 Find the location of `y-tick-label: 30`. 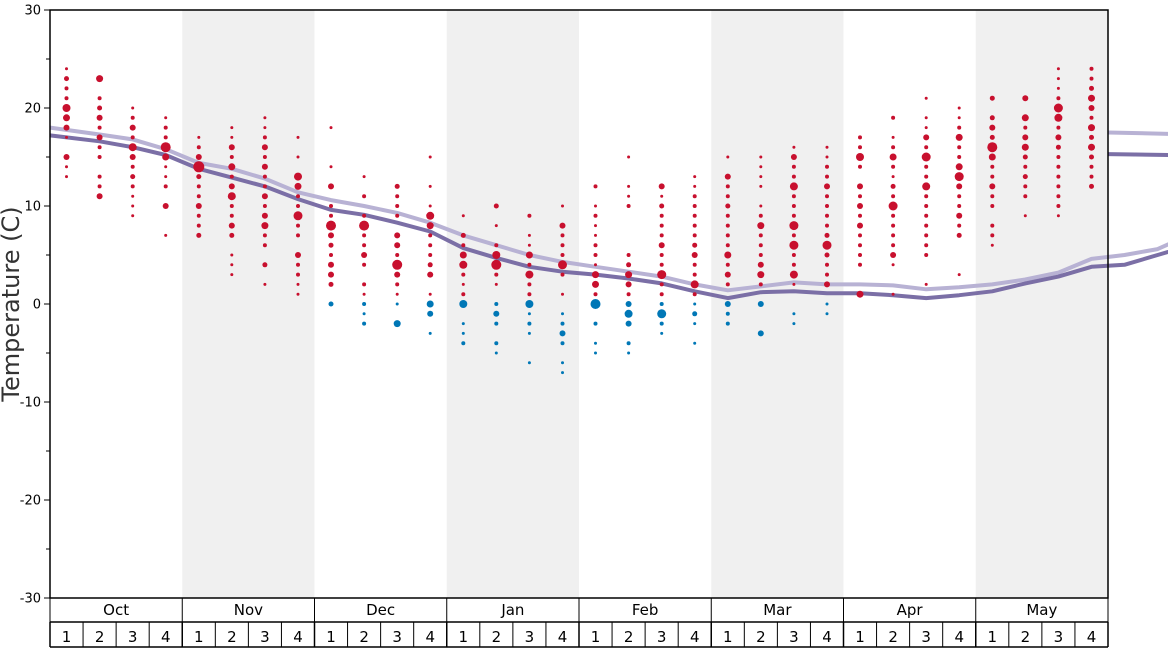

y-tick-label: 30 is located at coordinates (32, 11).